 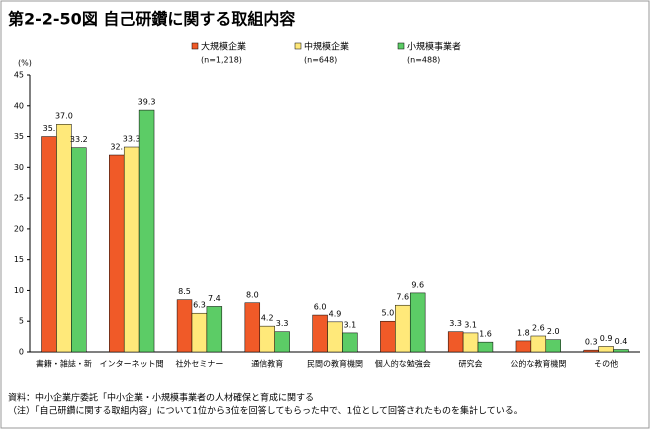 I want to click on x-tick-label: 通信教育, so click(x=267, y=364).